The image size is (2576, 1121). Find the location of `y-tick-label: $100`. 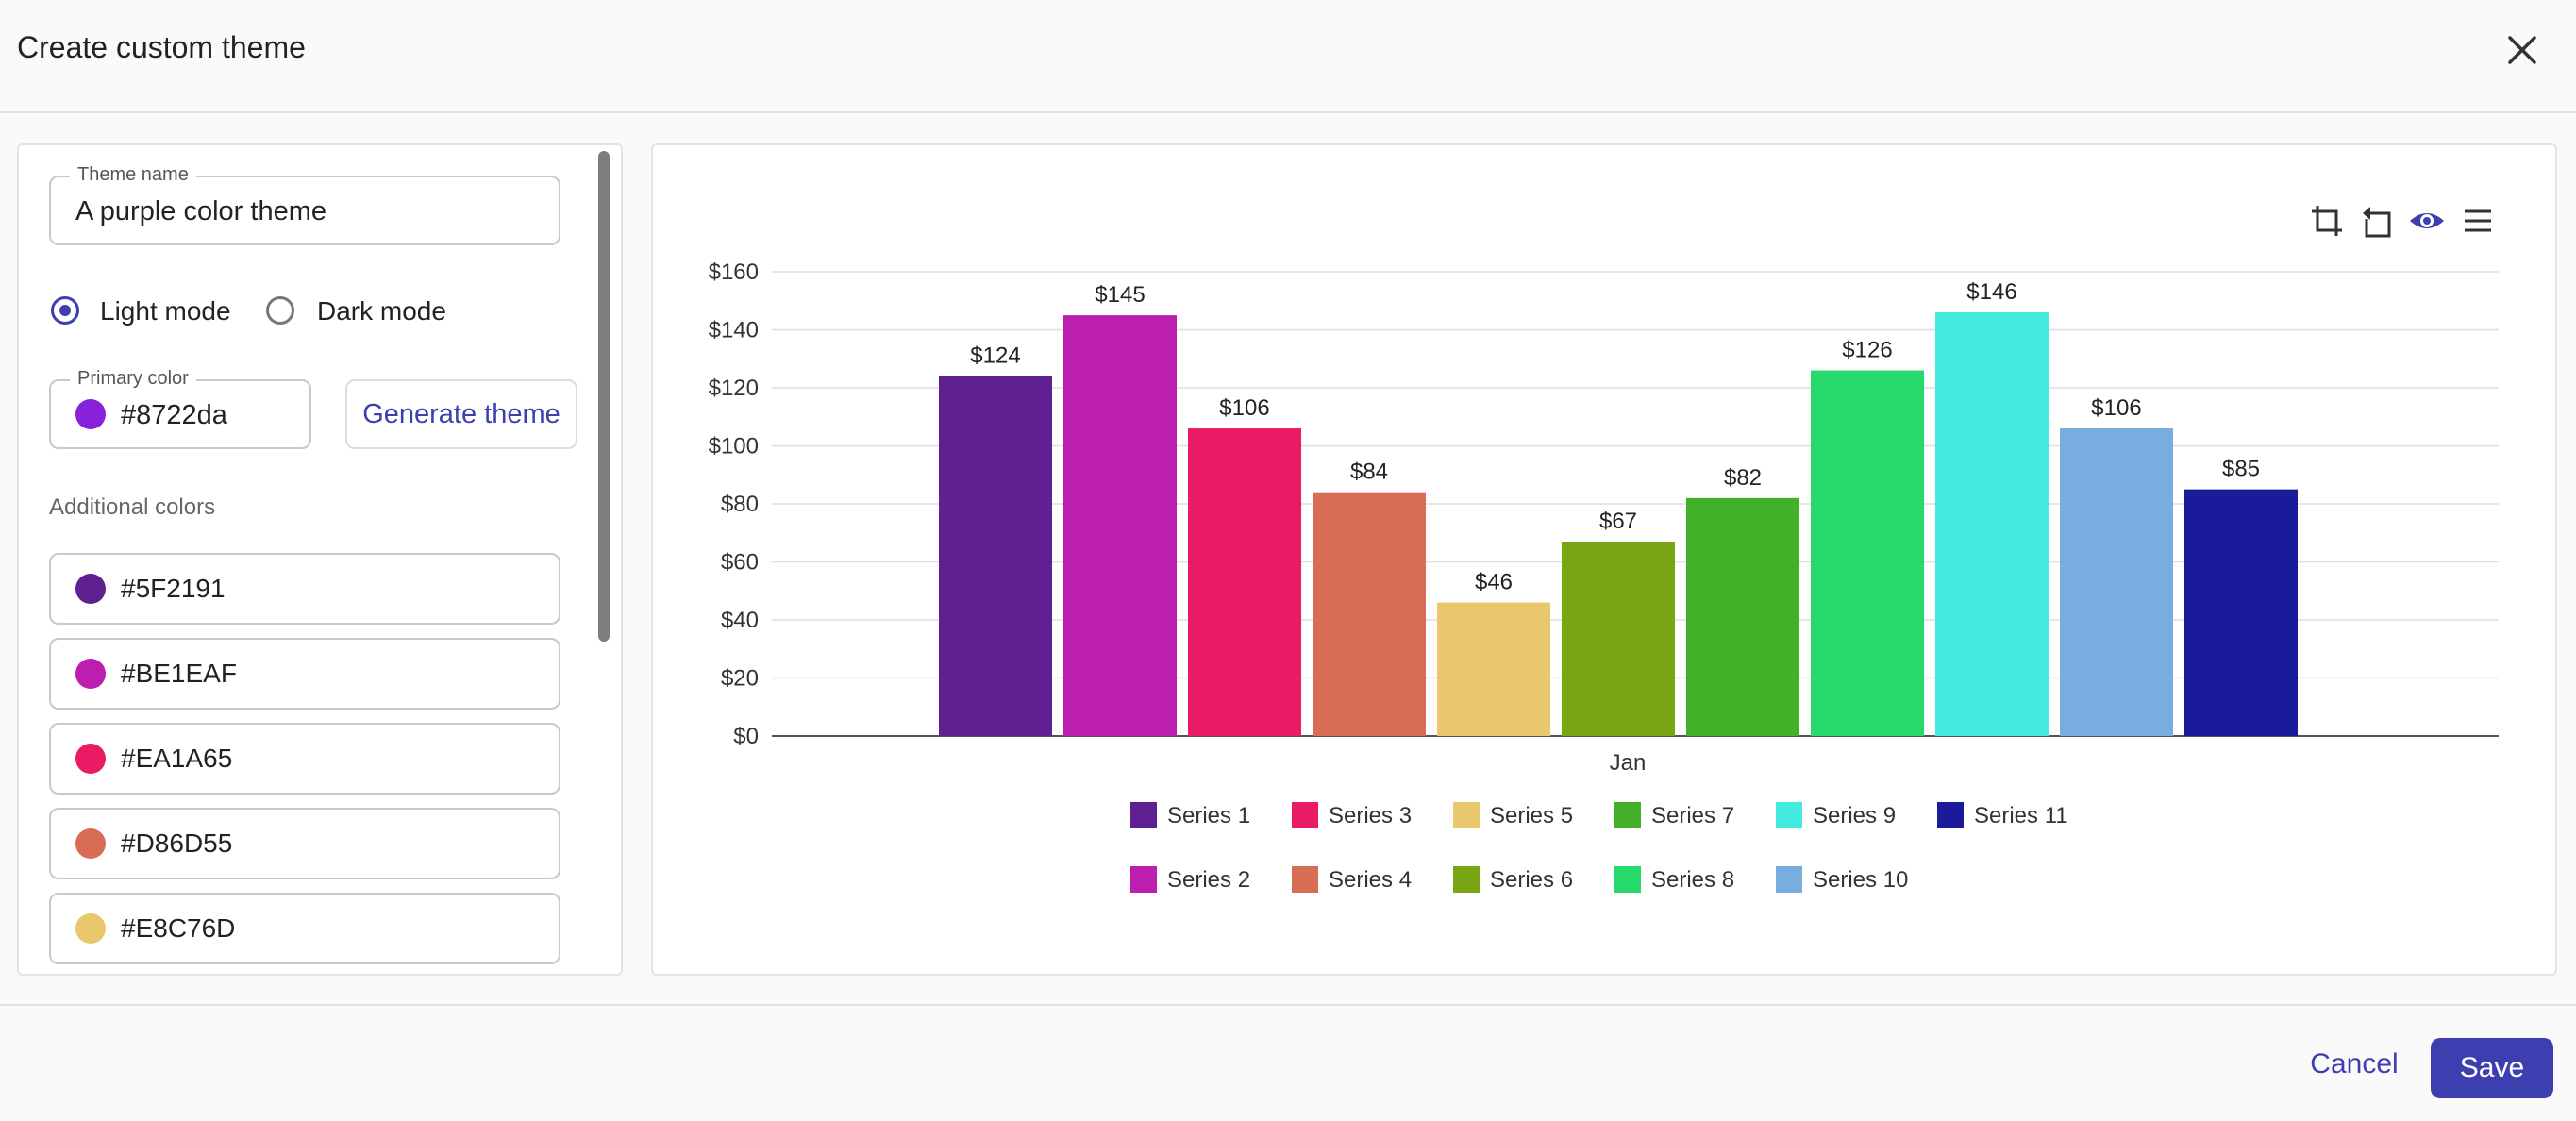

y-tick-label: $100 is located at coordinates (734, 447).